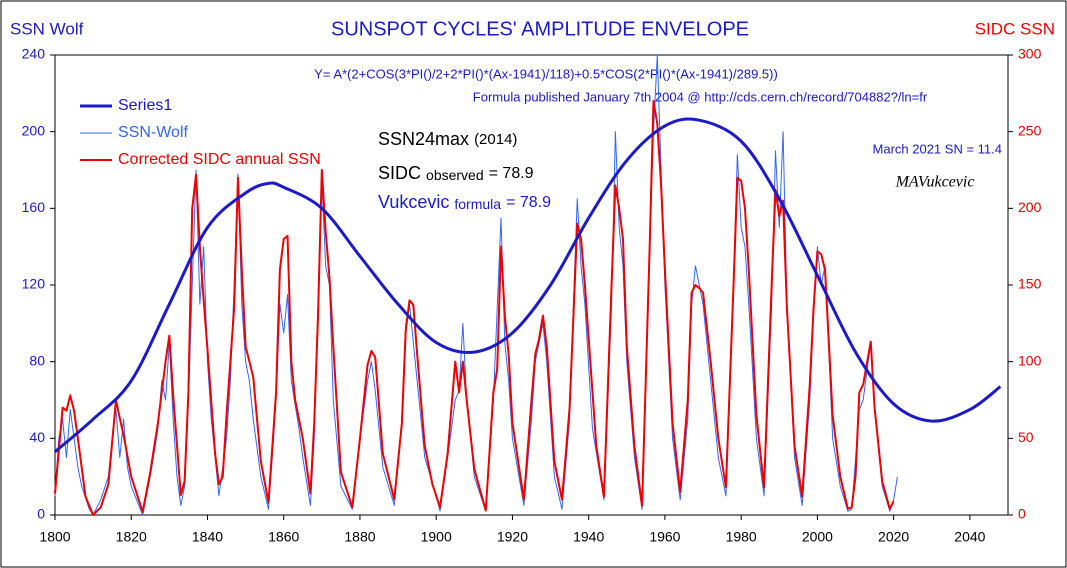  What do you see at coordinates (47, 28) in the screenshot?
I see `y-axis-label: SSN Wolf` at bounding box center [47, 28].